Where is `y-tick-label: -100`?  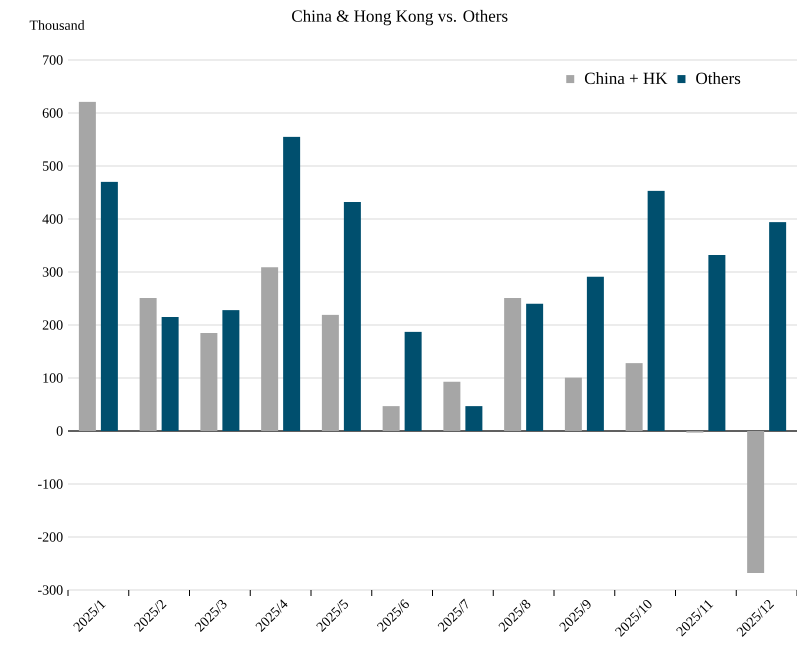
y-tick-label: -100 is located at coordinates (50, 484).